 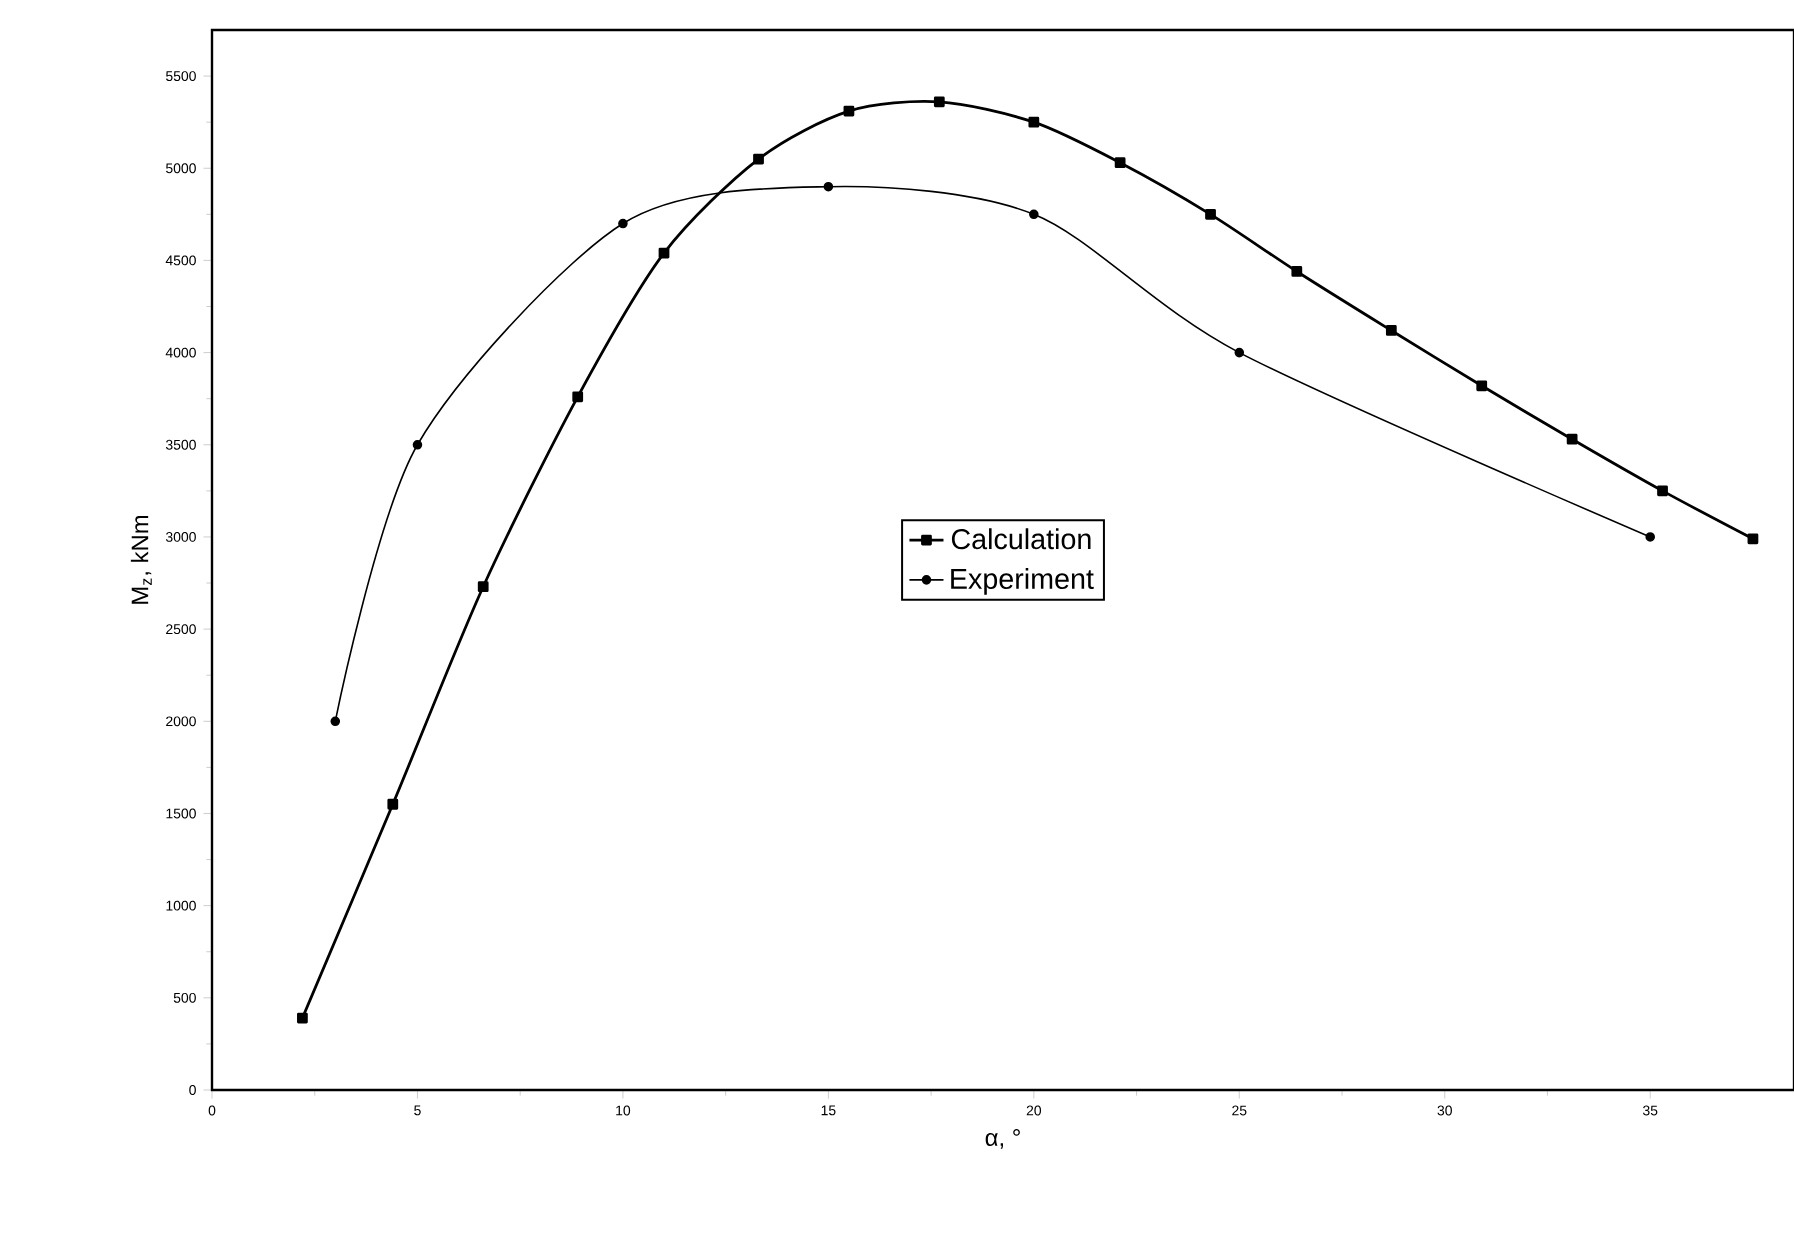 What do you see at coordinates (1021, 539) in the screenshot?
I see `legend-label: Calculation` at bounding box center [1021, 539].